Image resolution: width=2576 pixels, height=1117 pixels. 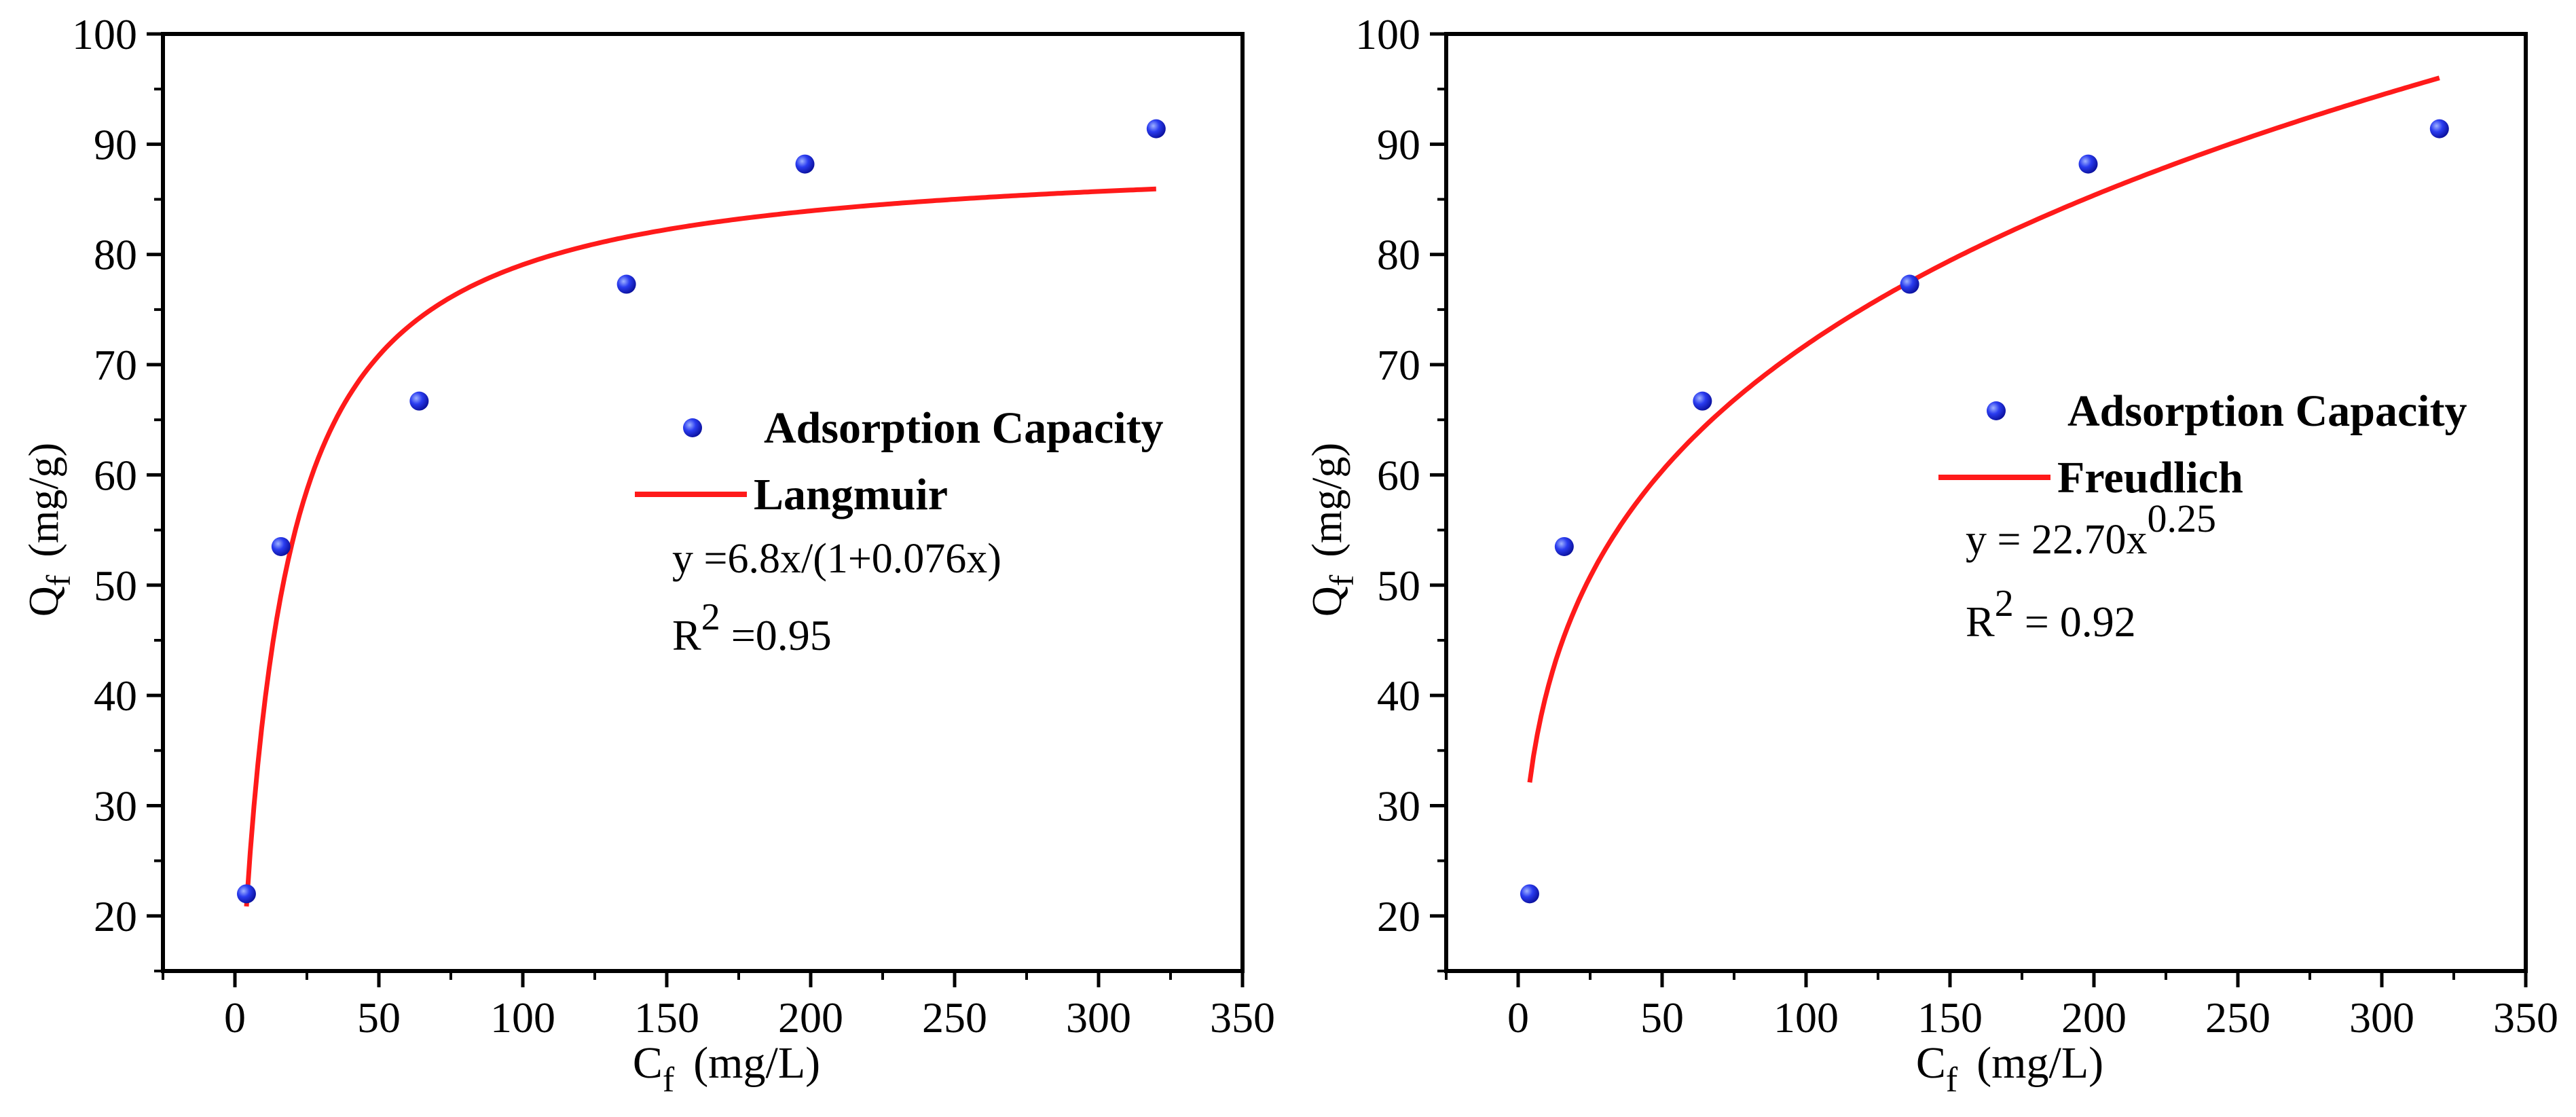 I want to click on fit-equation-exponent: 0.25, so click(x=2181, y=518).